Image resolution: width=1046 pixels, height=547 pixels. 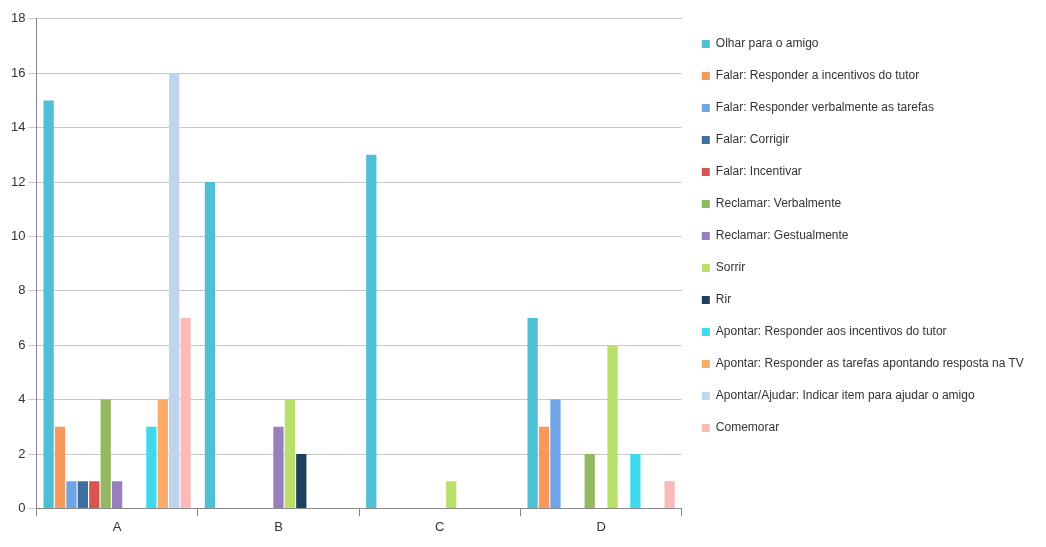 I want to click on y-tick-label: 6, so click(x=22, y=344).